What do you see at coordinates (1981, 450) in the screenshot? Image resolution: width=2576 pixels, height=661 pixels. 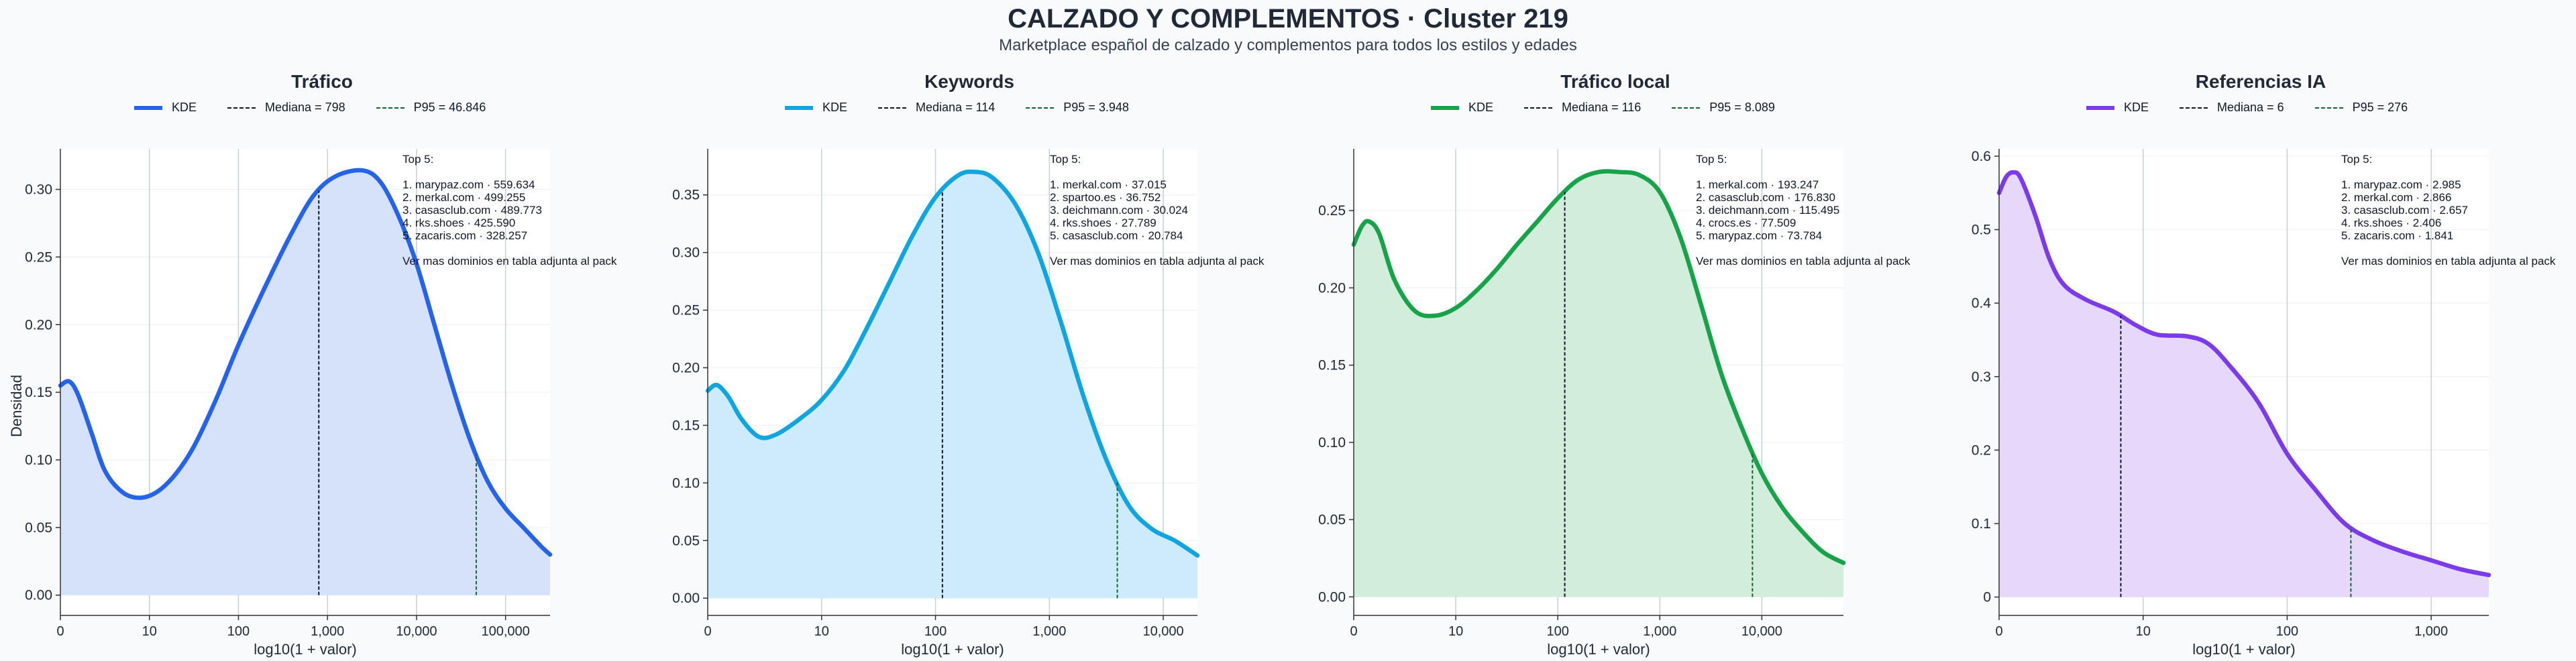 I see `y-tick-label: 0.2` at bounding box center [1981, 450].